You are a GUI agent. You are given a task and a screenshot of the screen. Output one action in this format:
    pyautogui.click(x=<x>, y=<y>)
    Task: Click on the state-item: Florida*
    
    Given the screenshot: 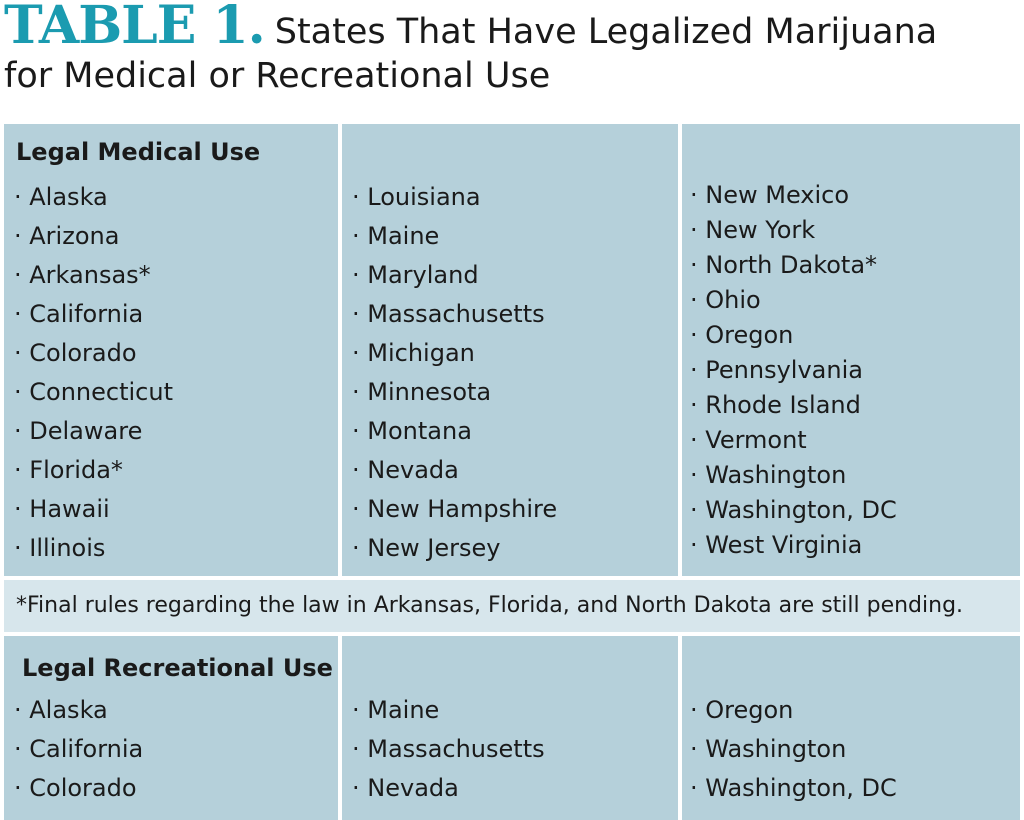 What is the action you would take?
    pyautogui.click(x=93, y=470)
    